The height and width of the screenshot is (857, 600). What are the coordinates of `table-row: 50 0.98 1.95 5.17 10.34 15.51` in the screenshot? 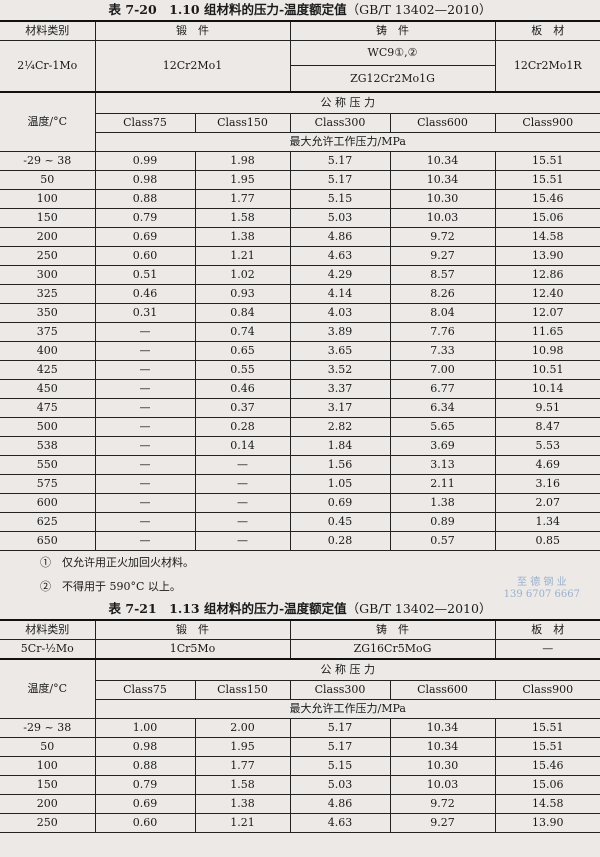 It's located at (300, 180).